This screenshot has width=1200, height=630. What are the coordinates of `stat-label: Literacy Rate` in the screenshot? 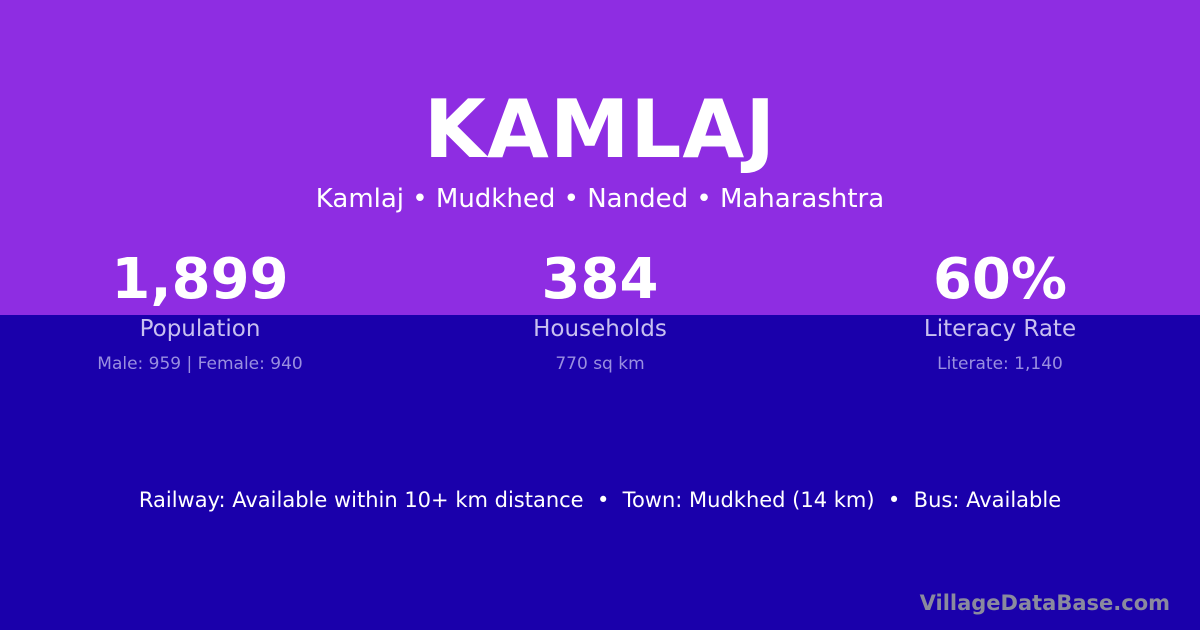 It's located at (1000, 329).